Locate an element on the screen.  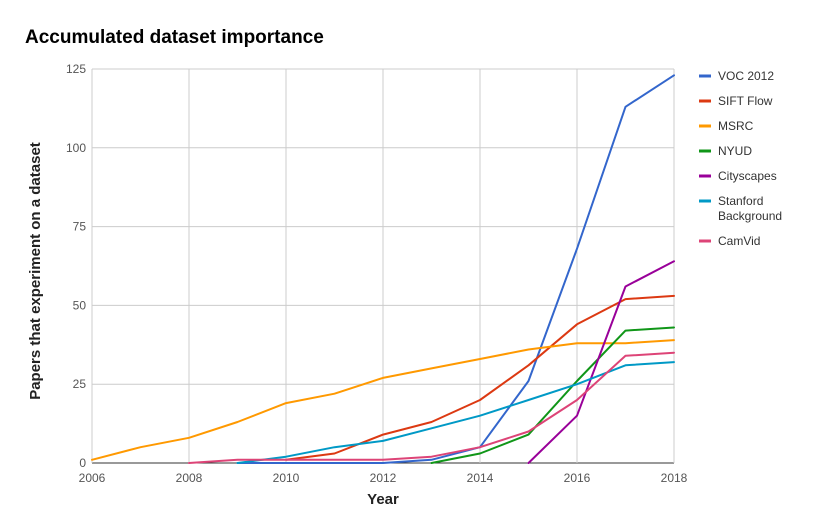
x-tick-label: 2014 is located at coordinates (480, 478).